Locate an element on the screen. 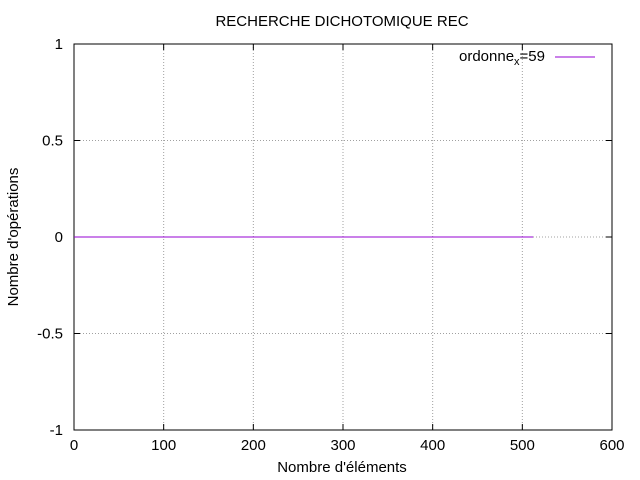 This screenshot has width=640, height=480. legend-subscript: x is located at coordinates (517, 62).